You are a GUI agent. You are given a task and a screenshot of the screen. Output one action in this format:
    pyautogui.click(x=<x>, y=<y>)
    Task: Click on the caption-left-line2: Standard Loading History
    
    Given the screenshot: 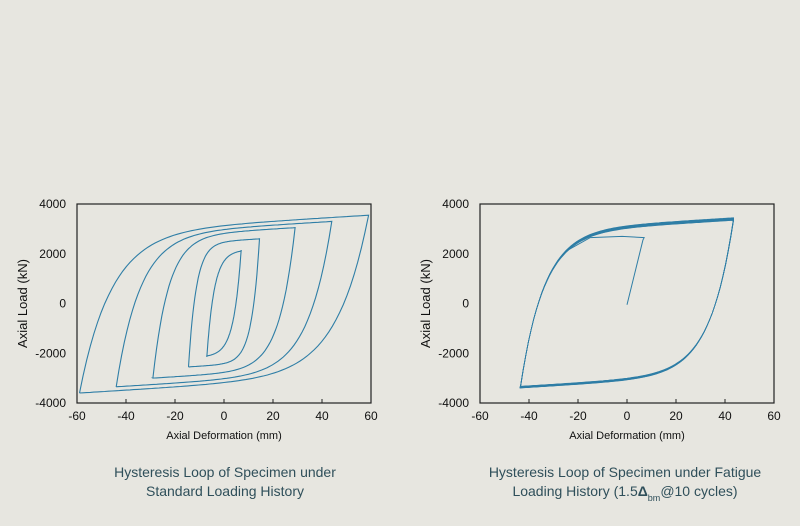 What is the action you would take?
    pyautogui.click(x=225, y=491)
    